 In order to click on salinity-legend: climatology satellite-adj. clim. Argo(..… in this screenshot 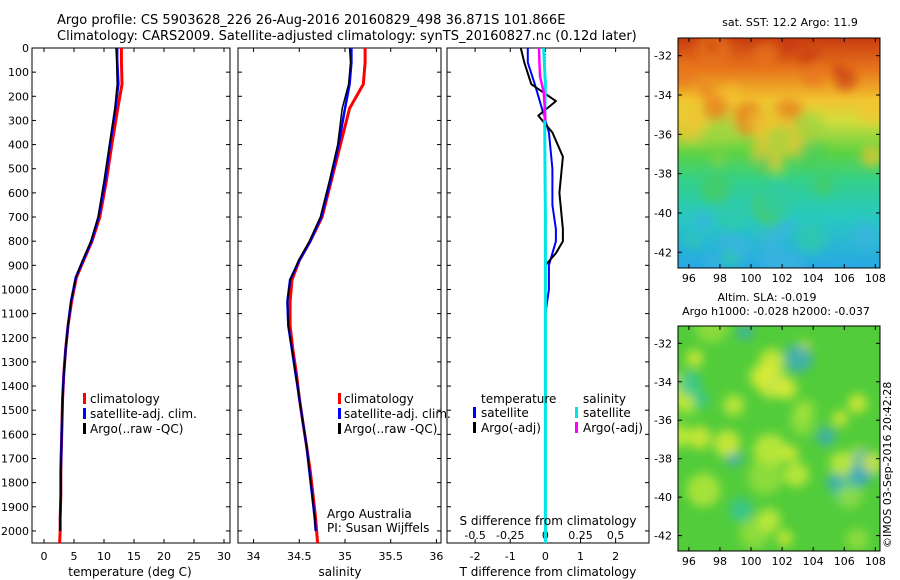, I will do `click(394, 414)`.